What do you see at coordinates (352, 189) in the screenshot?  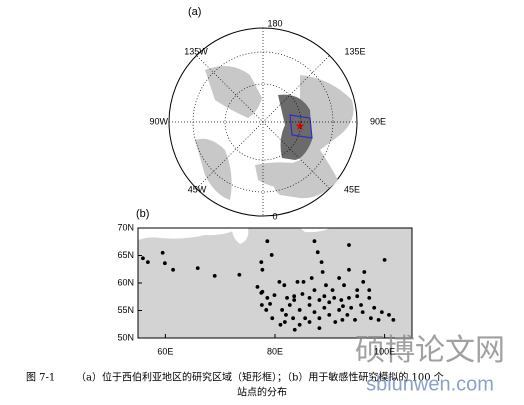 I see `lon-label: 45E` at bounding box center [352, 189].